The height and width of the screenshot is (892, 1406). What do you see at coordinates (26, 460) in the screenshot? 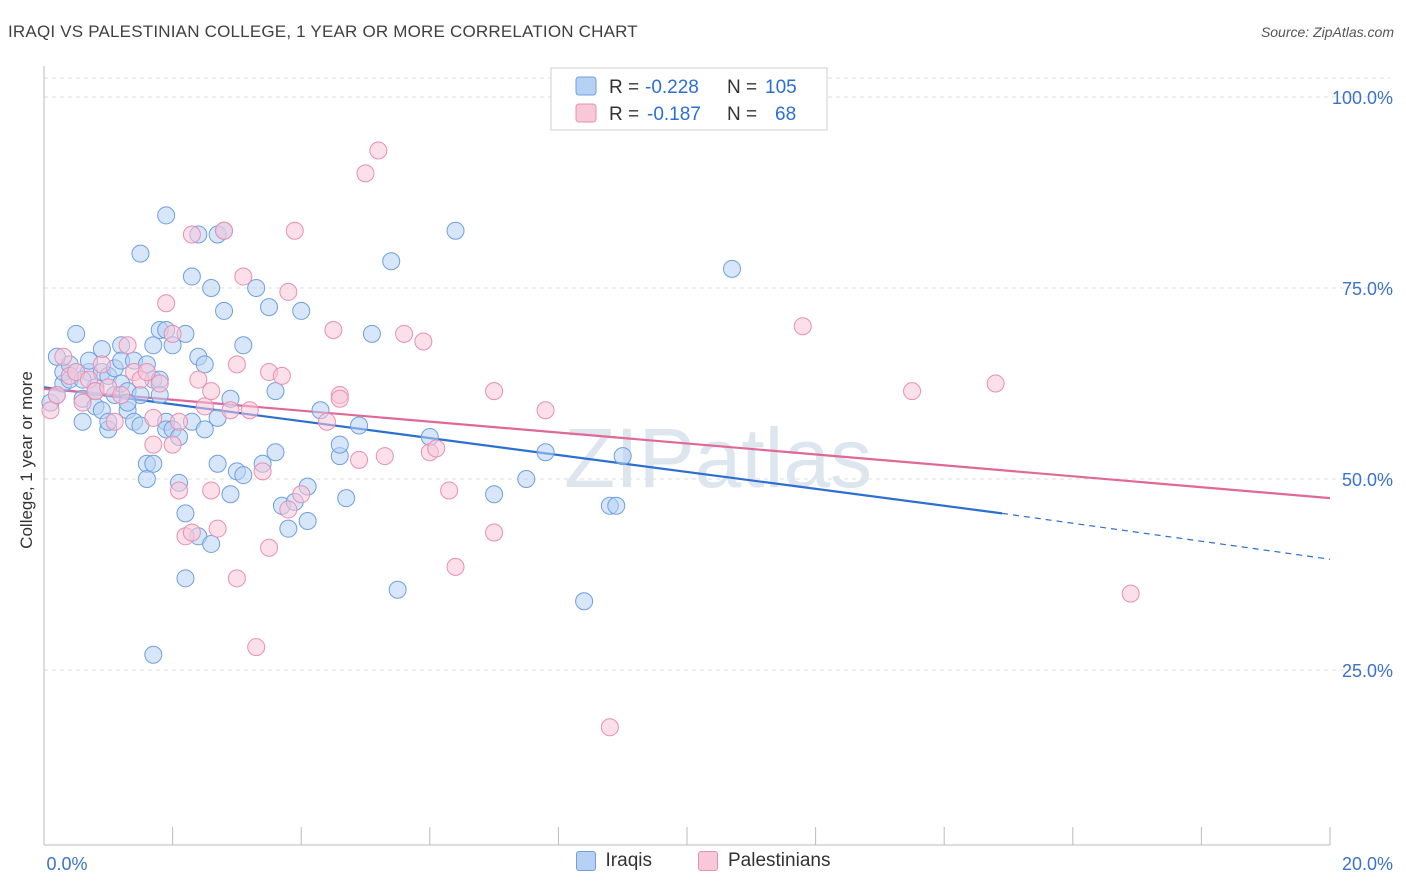
I see `y-axis-label: College, 1 year or more` at bounding box center [26, 460].